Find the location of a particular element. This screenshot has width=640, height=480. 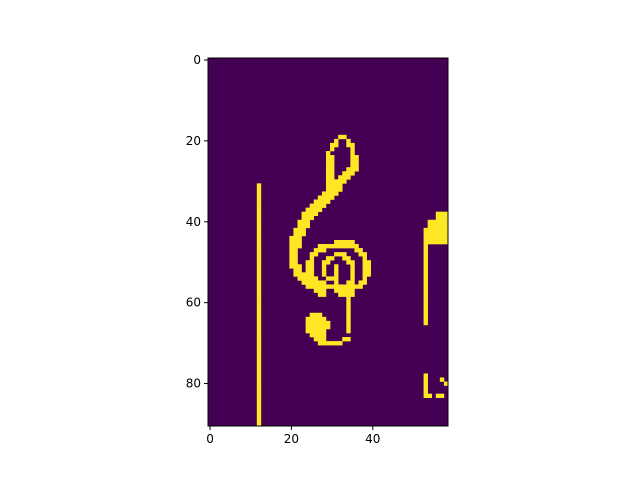

x-axis: 0 20 40 is located at coordinates (293, 436).